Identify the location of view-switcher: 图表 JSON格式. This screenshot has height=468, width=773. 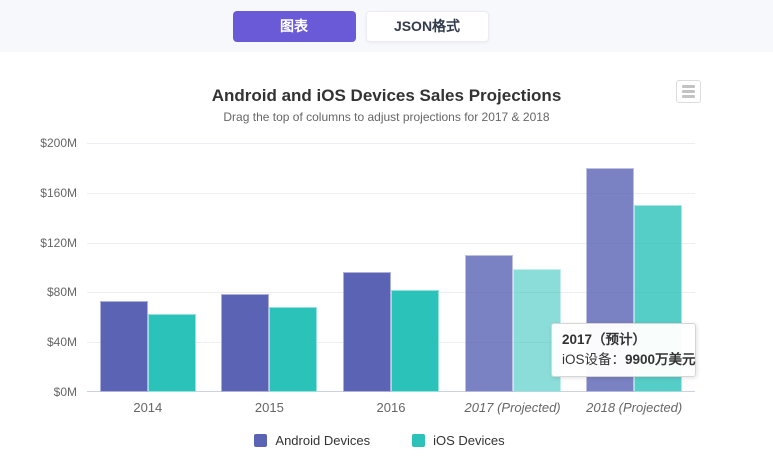
(360, 26).